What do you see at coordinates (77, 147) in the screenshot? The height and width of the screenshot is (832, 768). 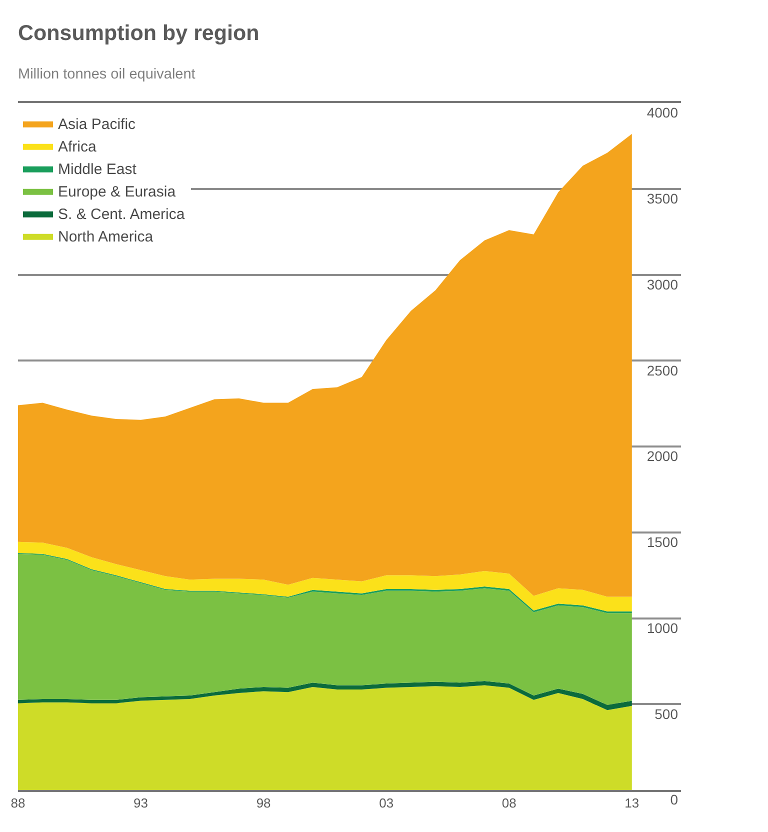 I see `legend-label: Africa` at bounding box center [77, 147].